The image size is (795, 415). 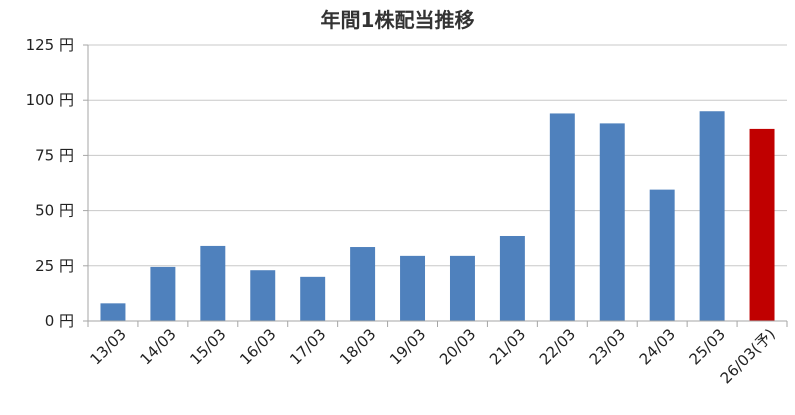 I want to click on y-tick-label: 125 円, so click(x=50, y=45).